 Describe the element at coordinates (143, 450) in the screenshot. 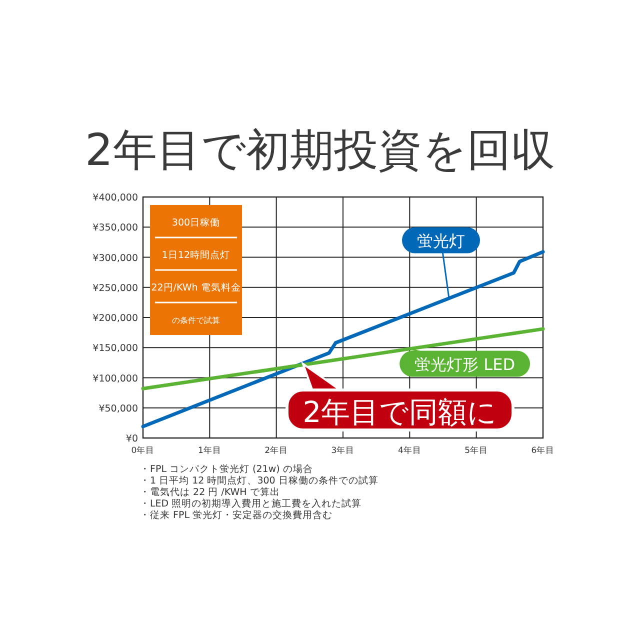

I see `x-tick-label: 0年目` at that location.